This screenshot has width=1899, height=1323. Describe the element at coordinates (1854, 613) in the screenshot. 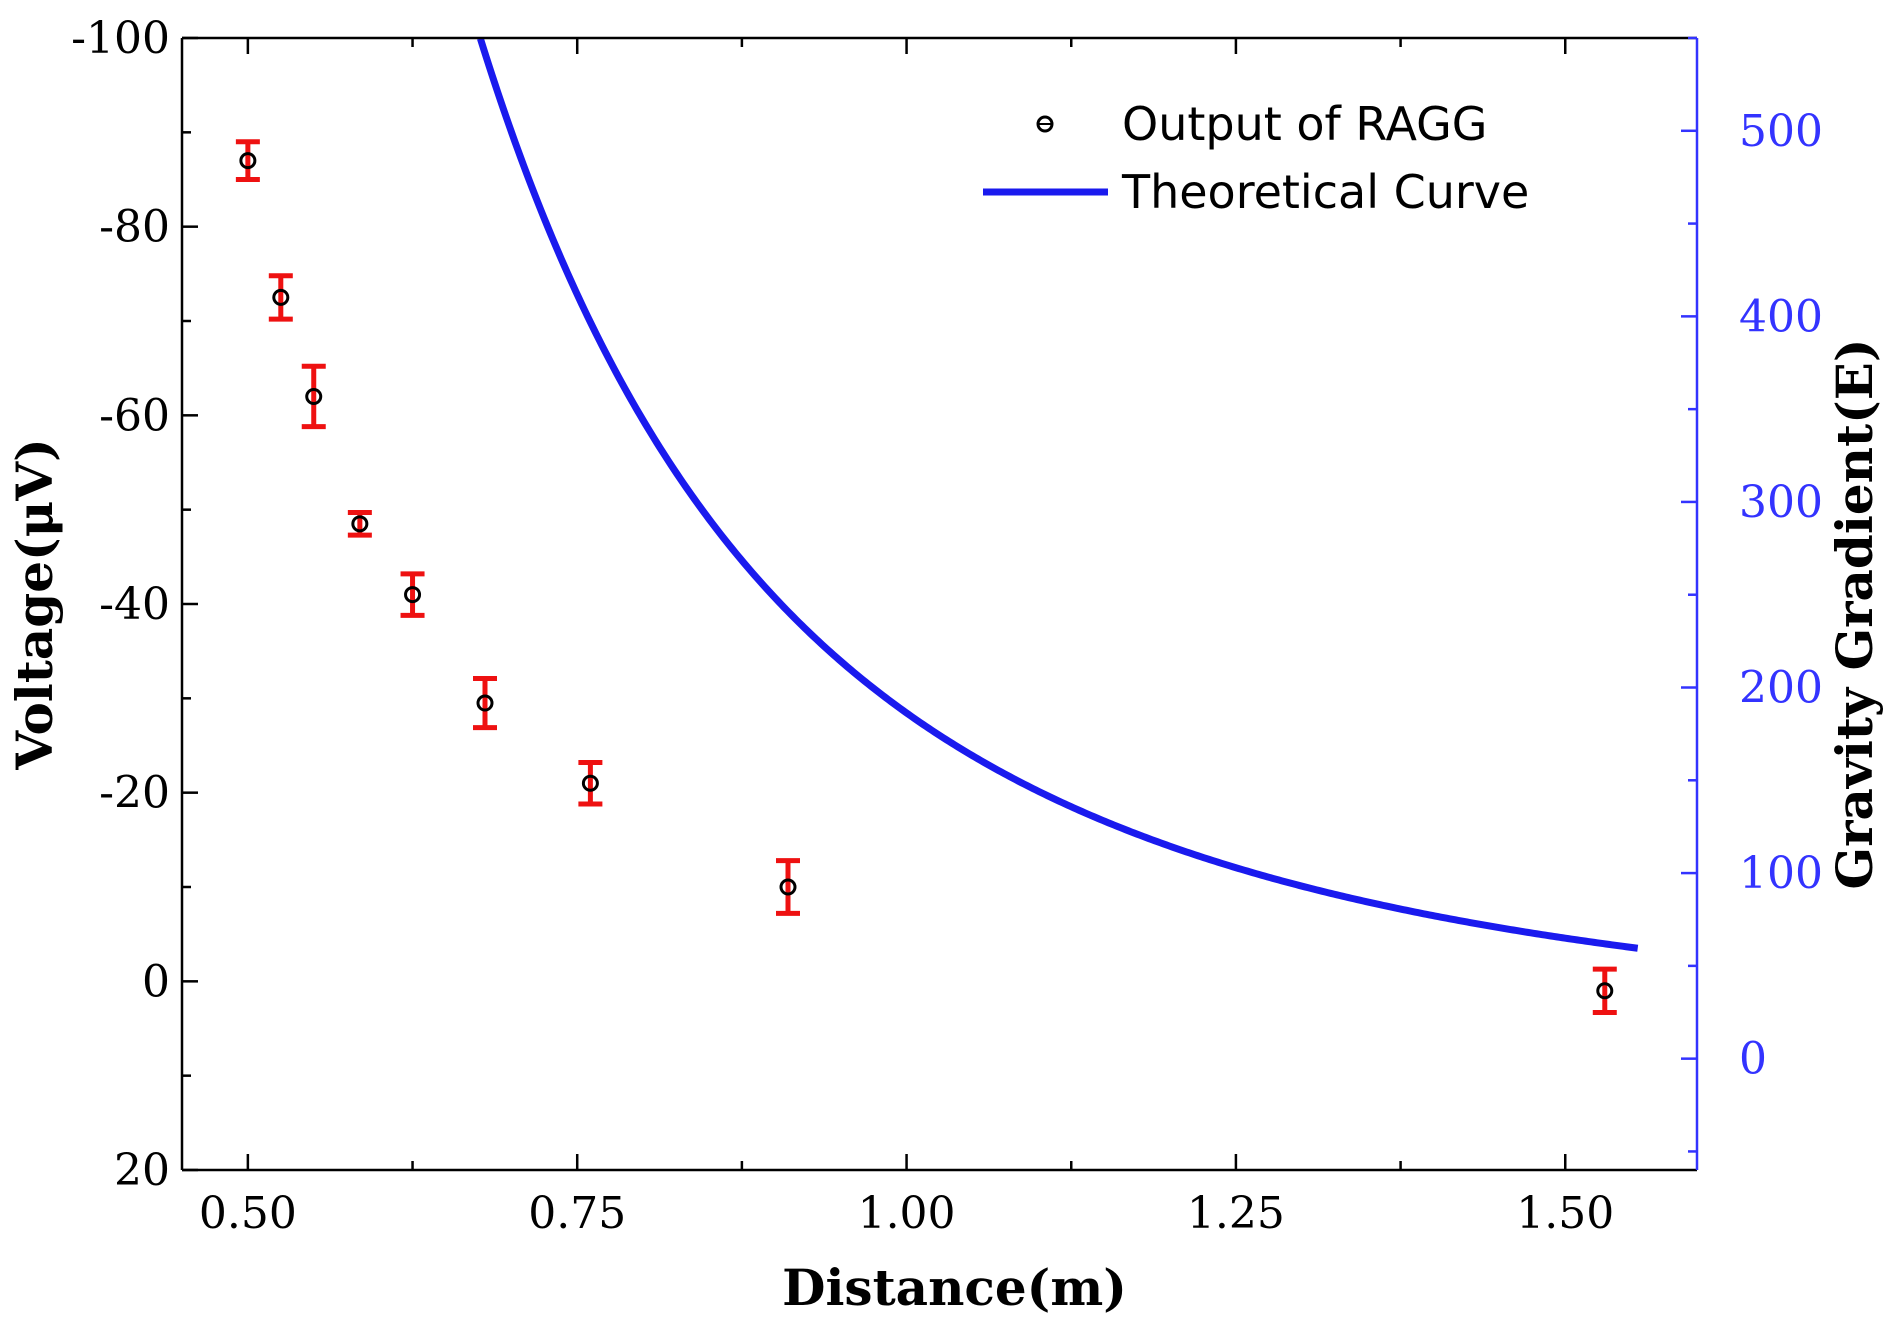

I see `y2-axis-title: Gravity Gradient(E)` at that location.